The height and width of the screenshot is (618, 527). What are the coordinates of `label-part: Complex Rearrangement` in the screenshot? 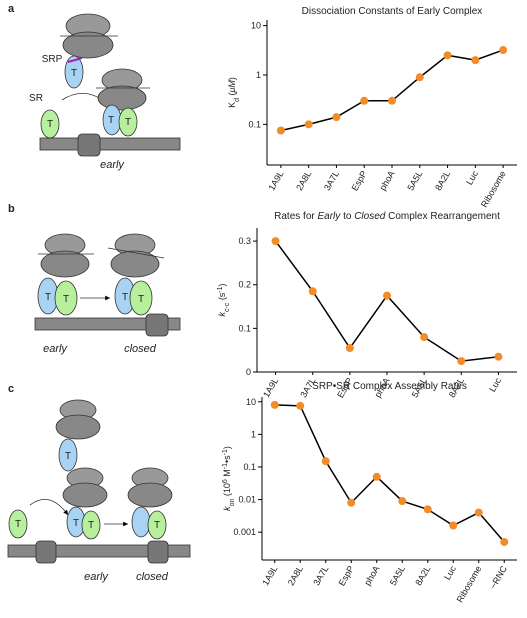 It's located at (442, 216).